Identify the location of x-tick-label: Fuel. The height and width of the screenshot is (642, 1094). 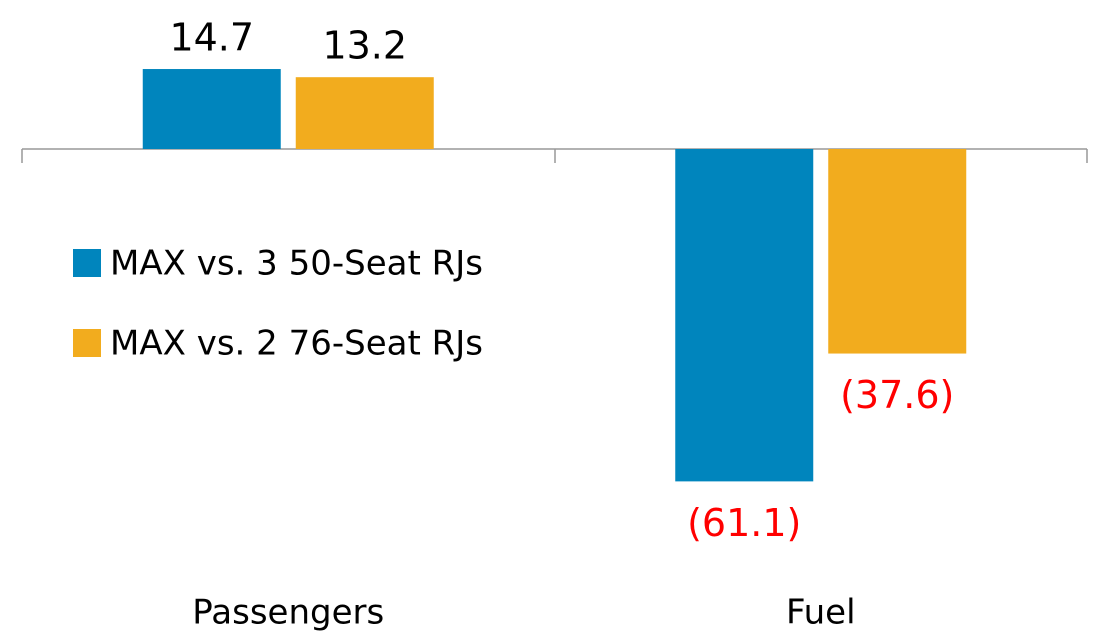
(821, 613).